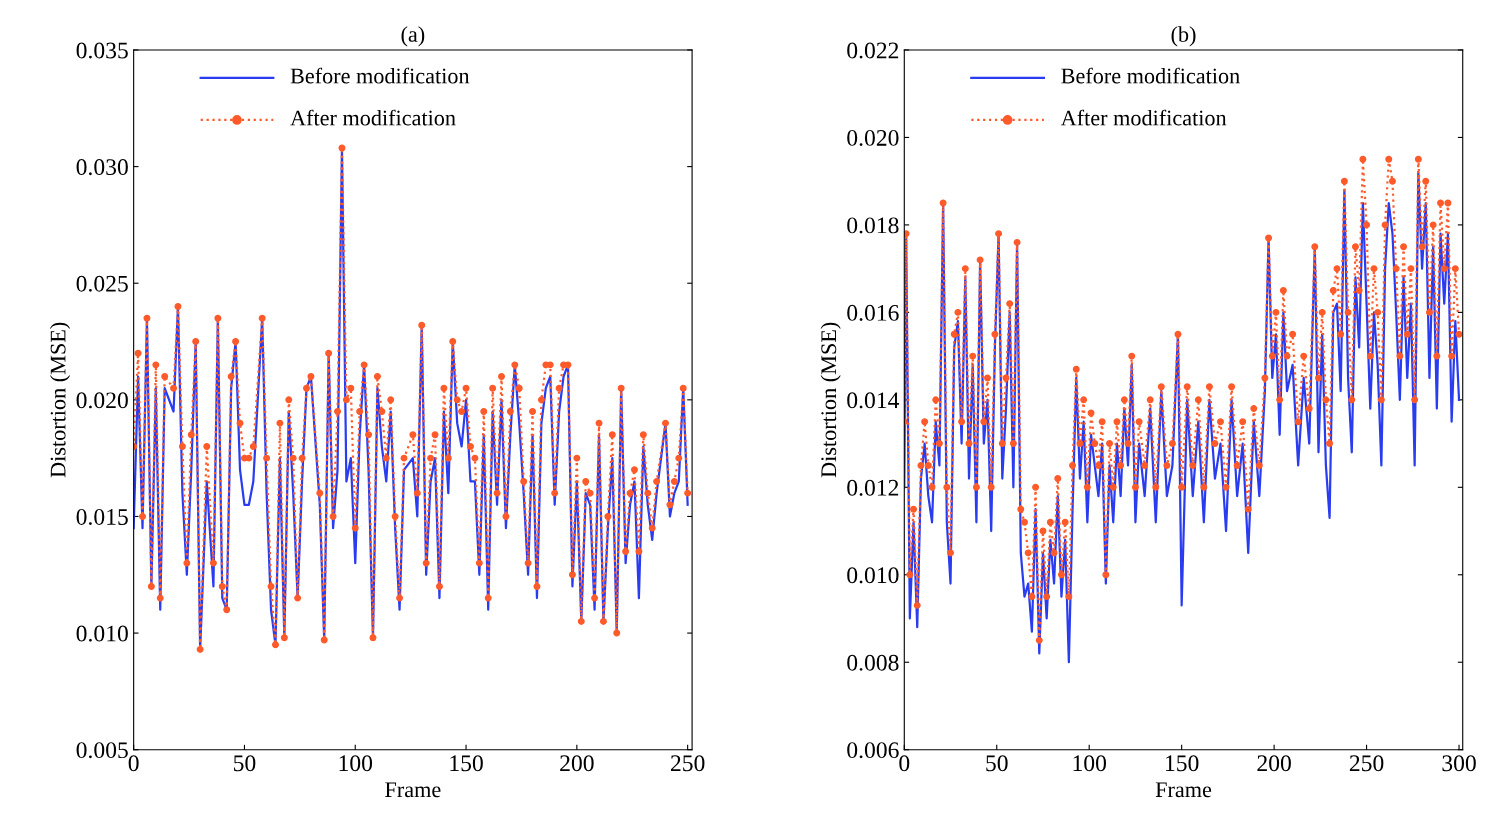  Describe the element at coordinates (873, 662) in the screenshot. I see `y-tick-label: 0.008` at that location.